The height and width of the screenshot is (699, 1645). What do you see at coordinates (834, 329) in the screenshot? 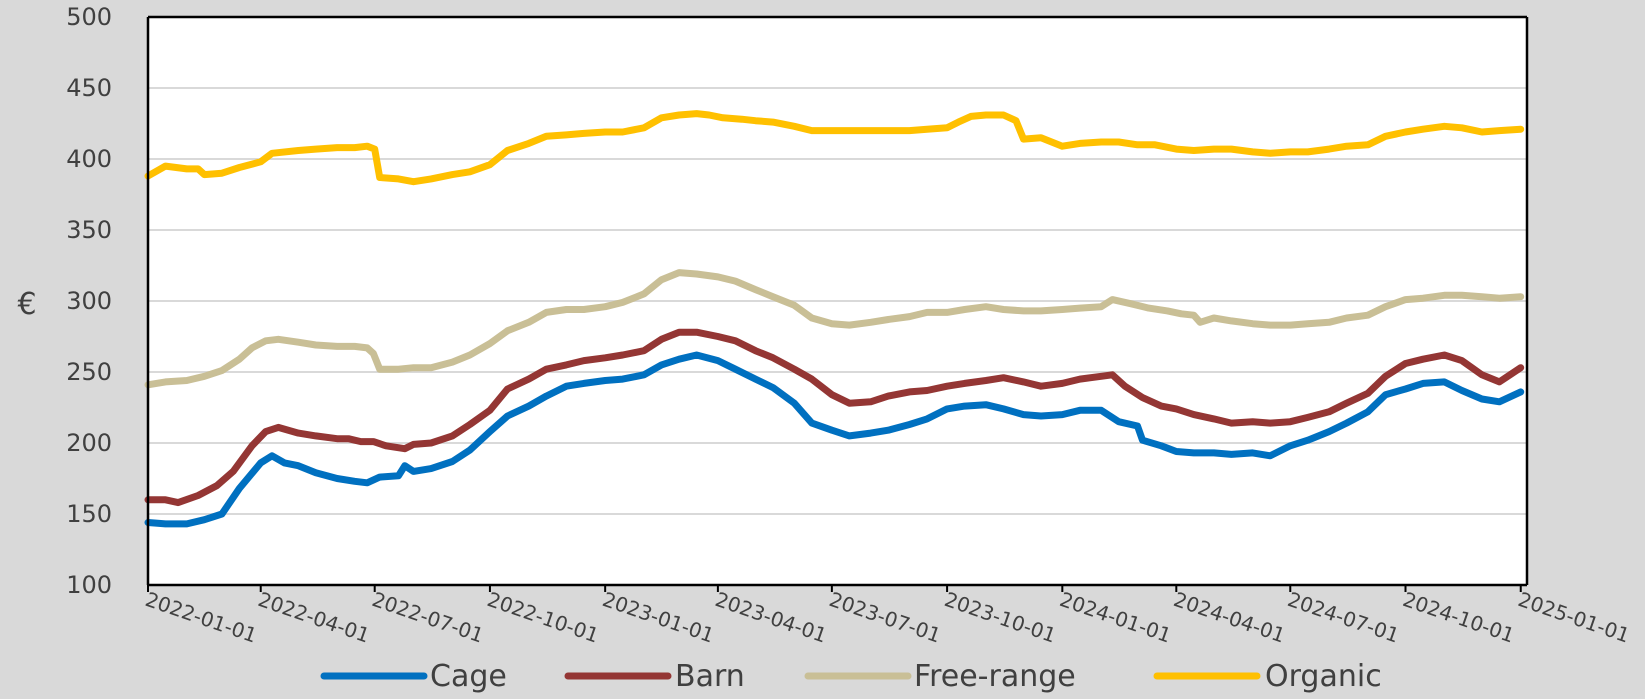
I see `series-line-free-range` at bounding box center [834, 329].